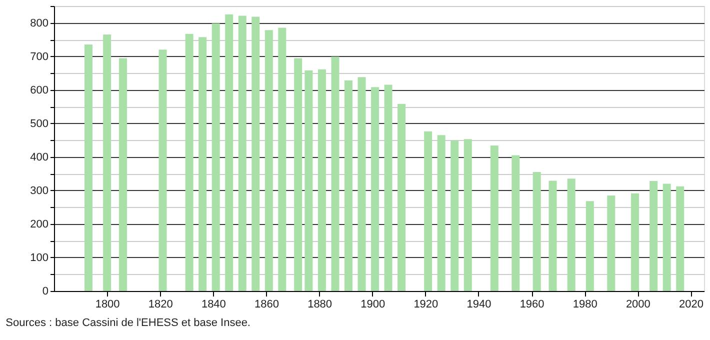 The image size is (710, 340). What do you see at coordinates (39, 224) in the screenshot?
I see `y-tick-label: 200` at bounding box center [39, 224].